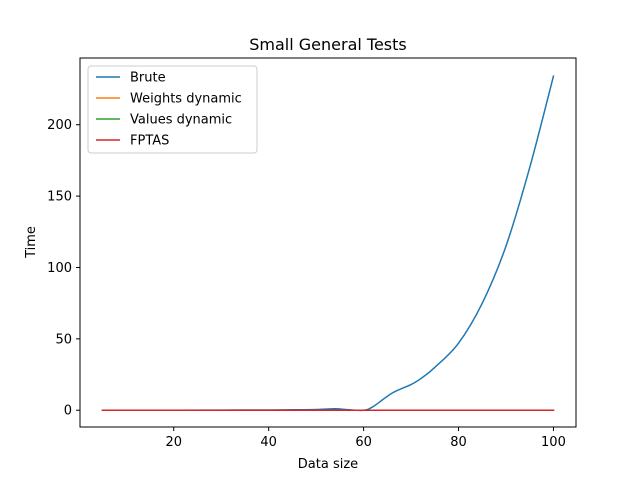  I want to click on y-axis-label: Time, so click(31, 242).